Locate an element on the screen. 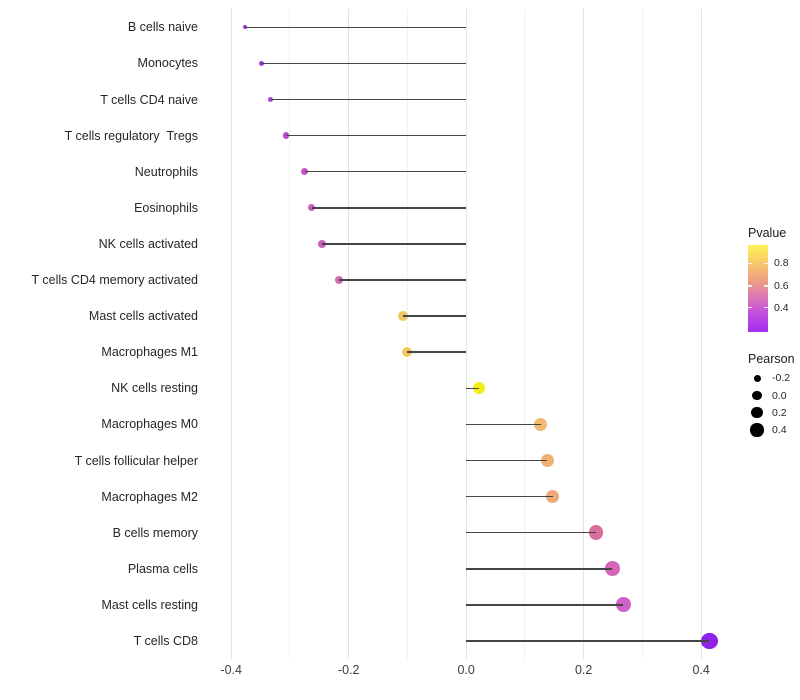 This screenshot has width=800, height=700. y-axis-label: Neutrophils is located at coordinates (166, 171).